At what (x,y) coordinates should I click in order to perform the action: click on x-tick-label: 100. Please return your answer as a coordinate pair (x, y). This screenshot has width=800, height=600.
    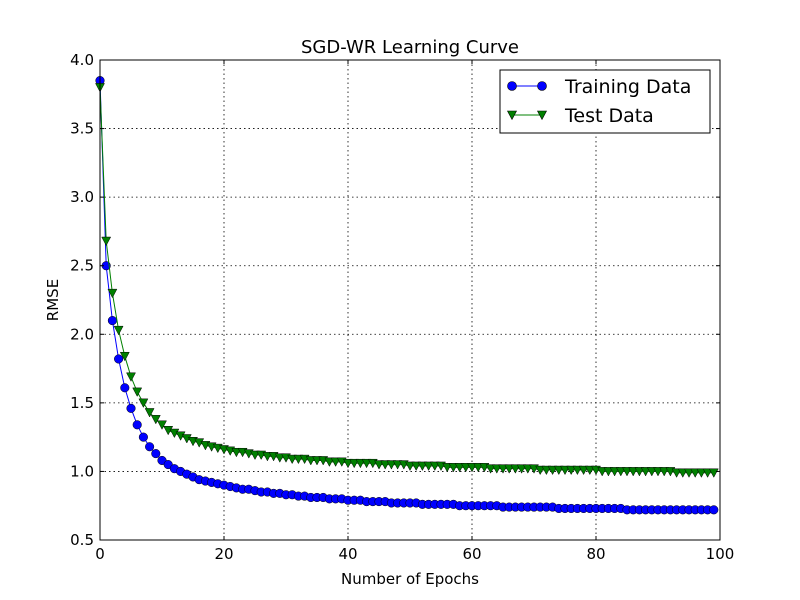
    Looking at the image, I should click on (720, 554).